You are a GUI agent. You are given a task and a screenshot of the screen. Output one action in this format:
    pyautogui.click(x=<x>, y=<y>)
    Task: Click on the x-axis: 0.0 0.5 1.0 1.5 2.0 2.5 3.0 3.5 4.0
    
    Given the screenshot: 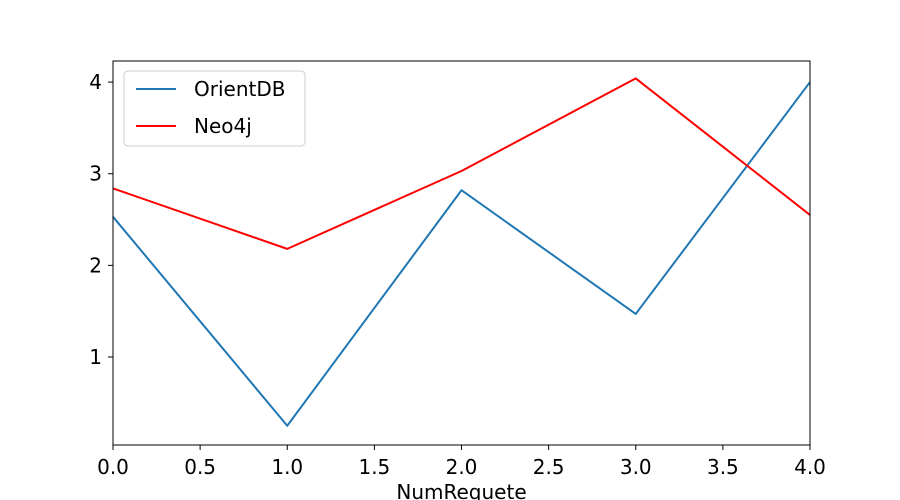 What is the action you would take?
    pyautogui.click(x=461, y=462)
    